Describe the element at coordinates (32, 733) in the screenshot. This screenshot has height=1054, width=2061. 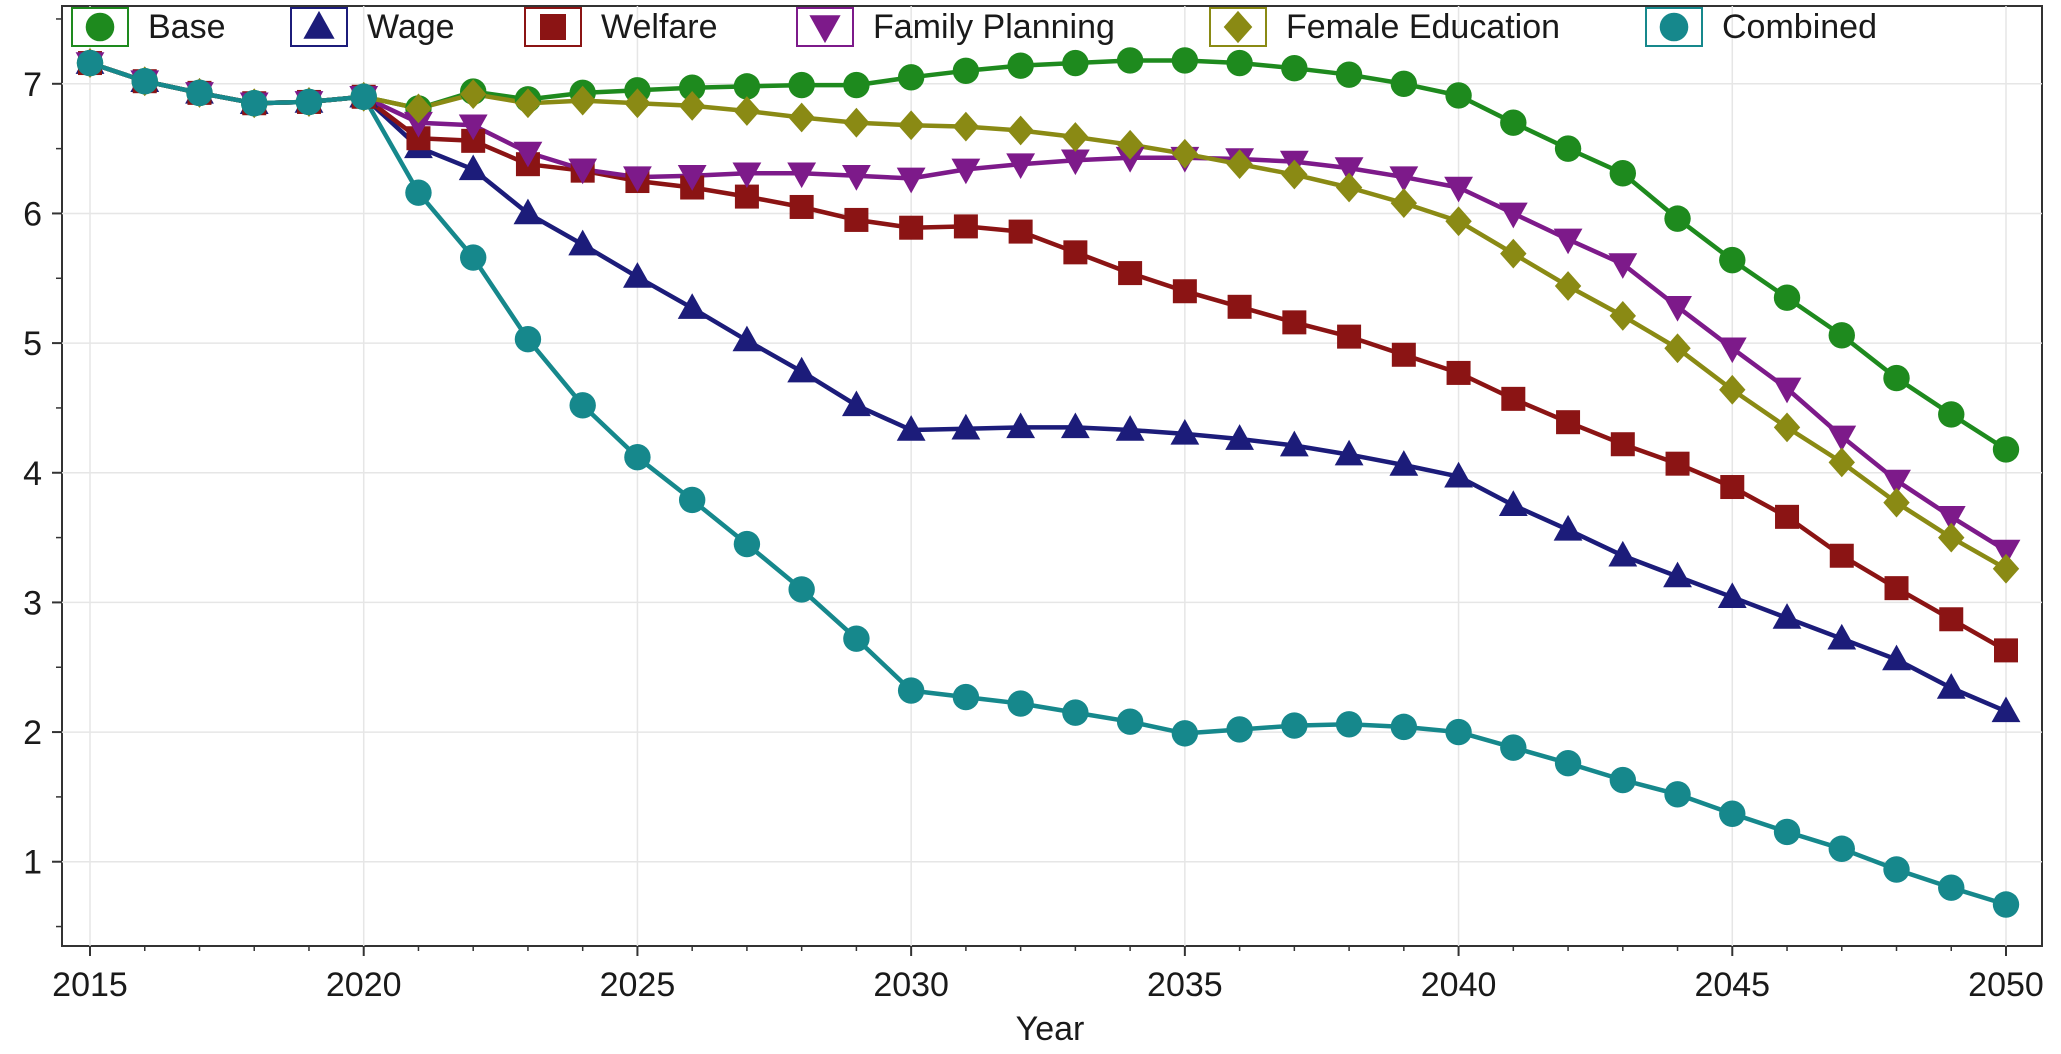
I see `y-tick-label: 2` at that location.